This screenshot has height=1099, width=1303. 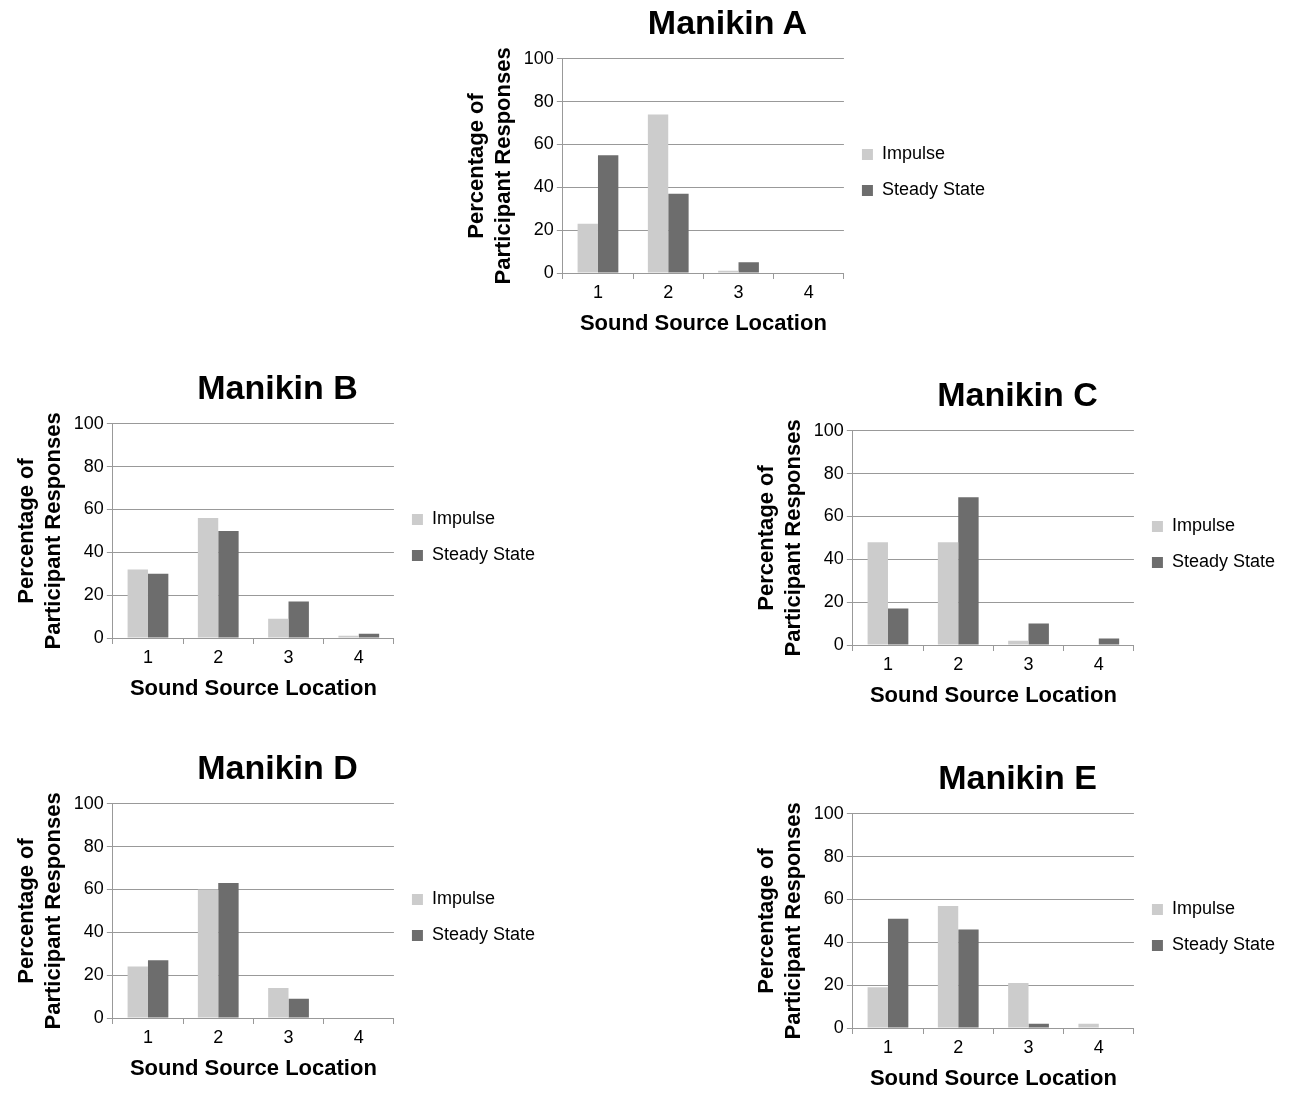 What do you see at coordinates (277, 766) in the screenshot?
I see `chart-title: Manikin D` at bounding box center [277, 766].